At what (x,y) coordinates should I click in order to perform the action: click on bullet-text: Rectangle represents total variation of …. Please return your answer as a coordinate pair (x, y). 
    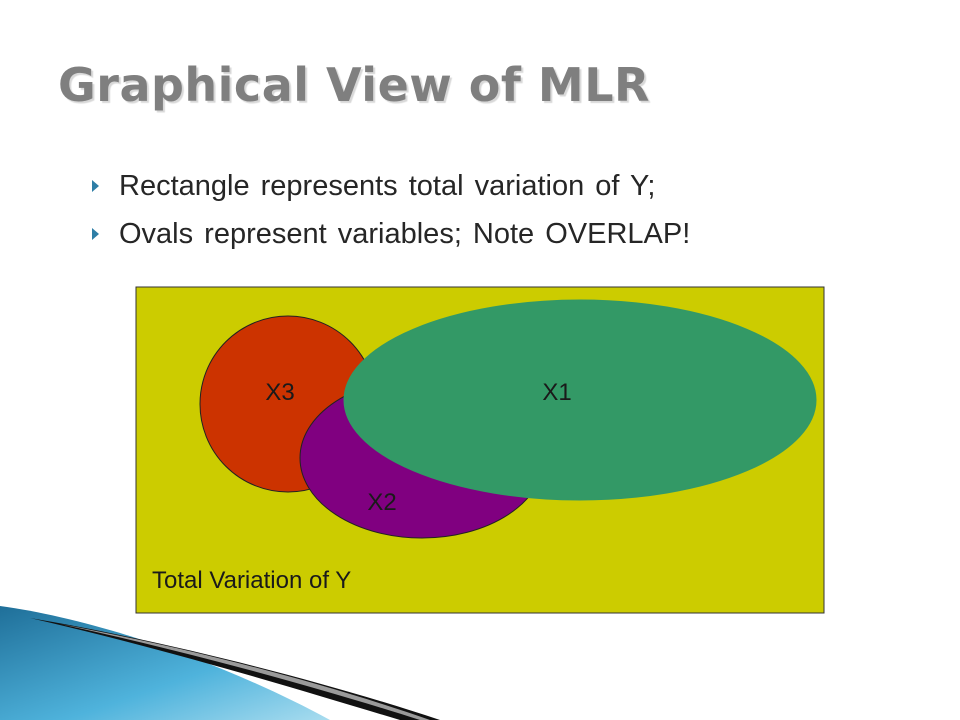
    Looking at the image, I should click on (387, 185).